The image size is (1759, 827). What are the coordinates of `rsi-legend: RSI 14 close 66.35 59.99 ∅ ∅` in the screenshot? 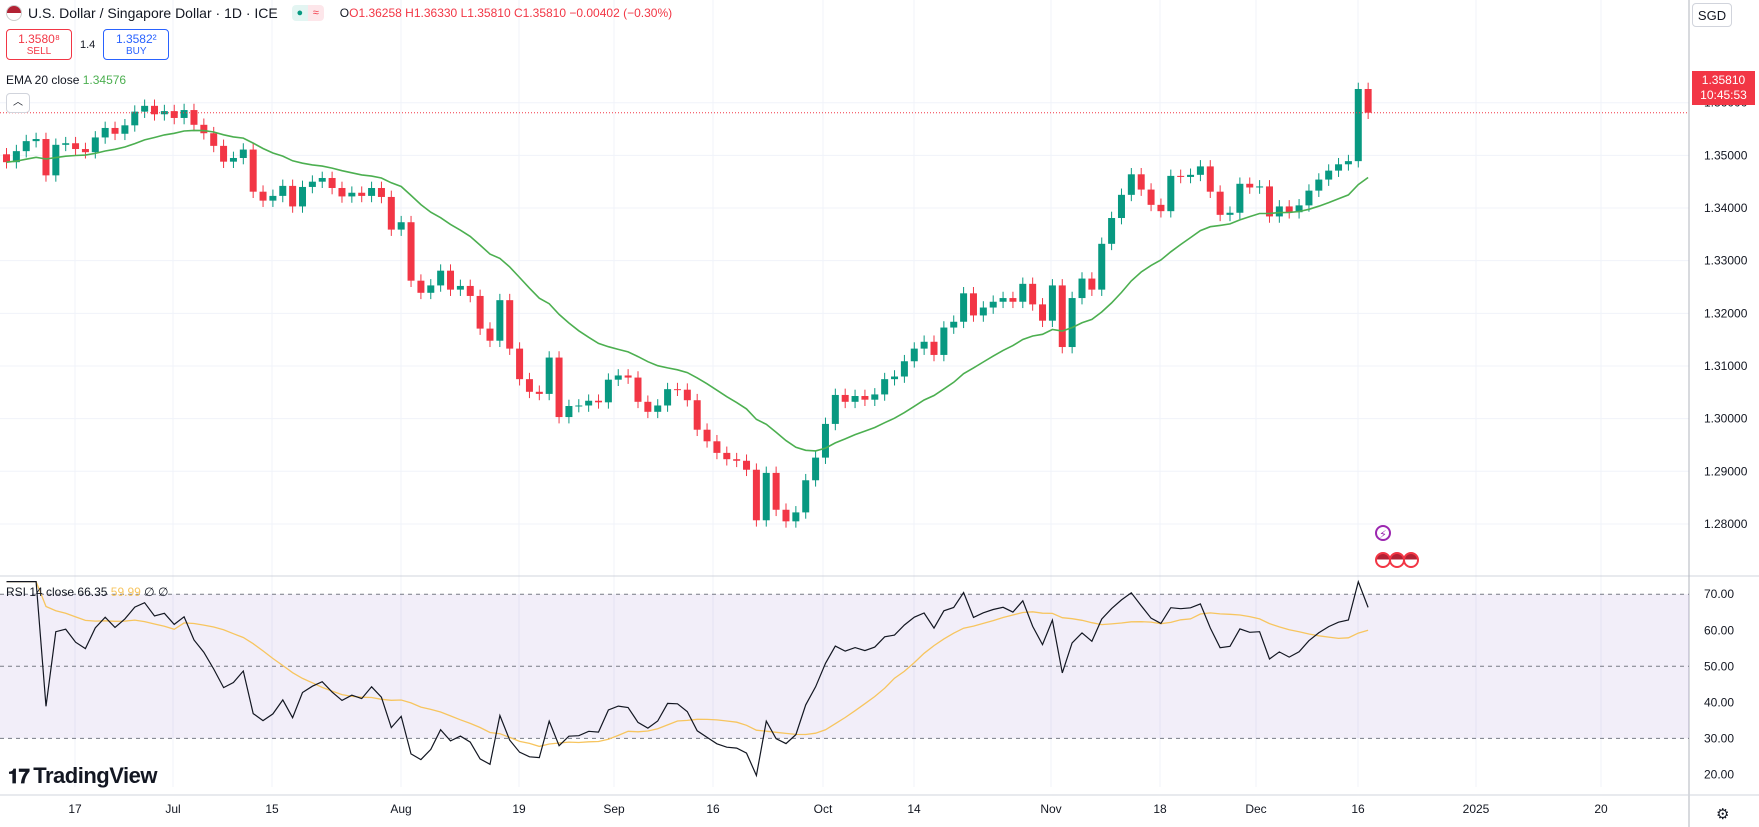 It's located at (87, 592).